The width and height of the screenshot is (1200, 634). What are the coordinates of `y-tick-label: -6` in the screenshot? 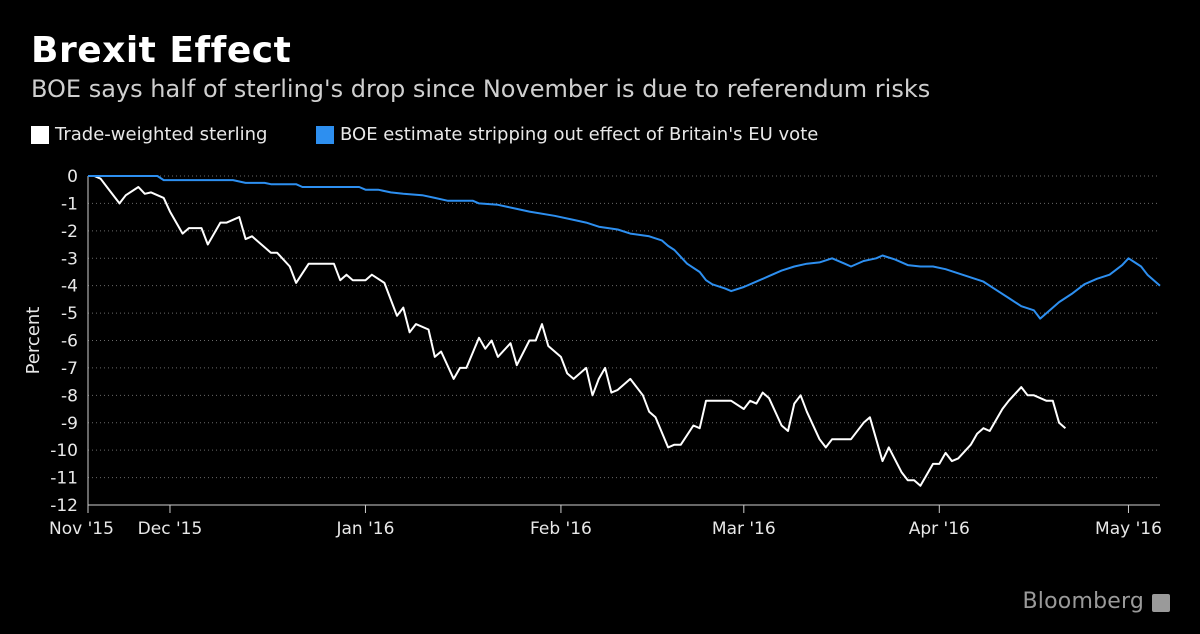 It's located at (69, 342).